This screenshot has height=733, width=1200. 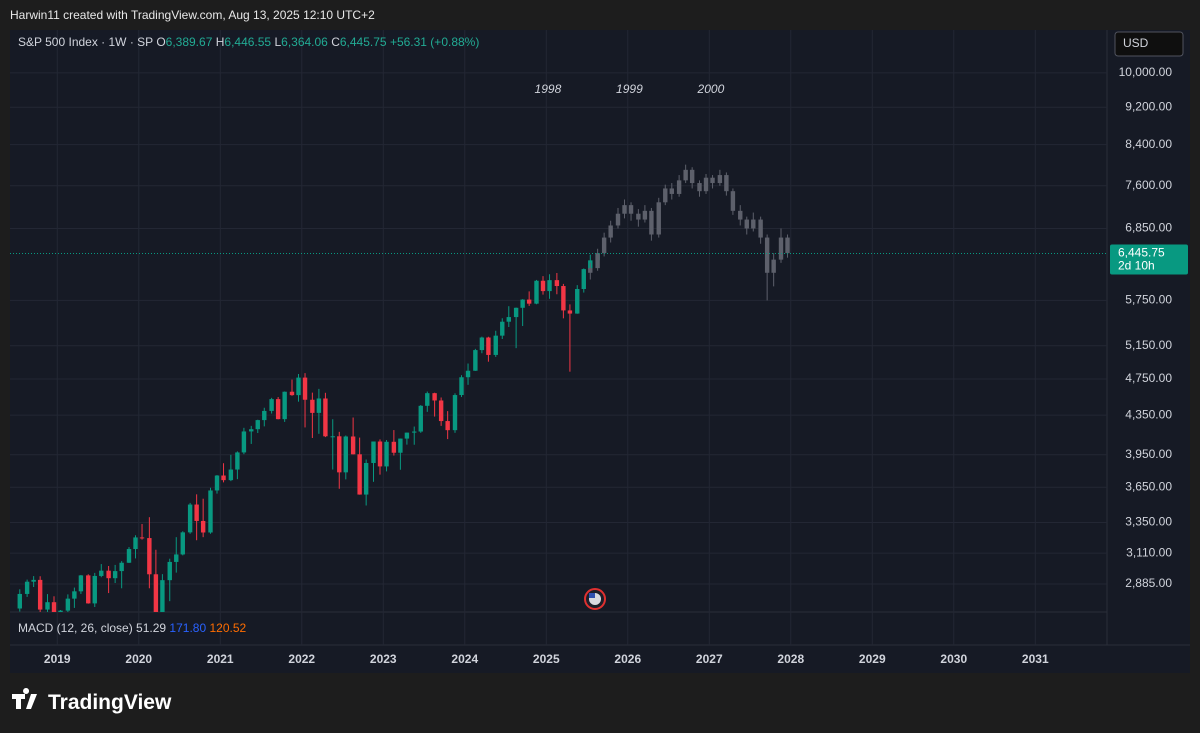 I want to click on signal-value: 171.80, so click(x=188, y=628).